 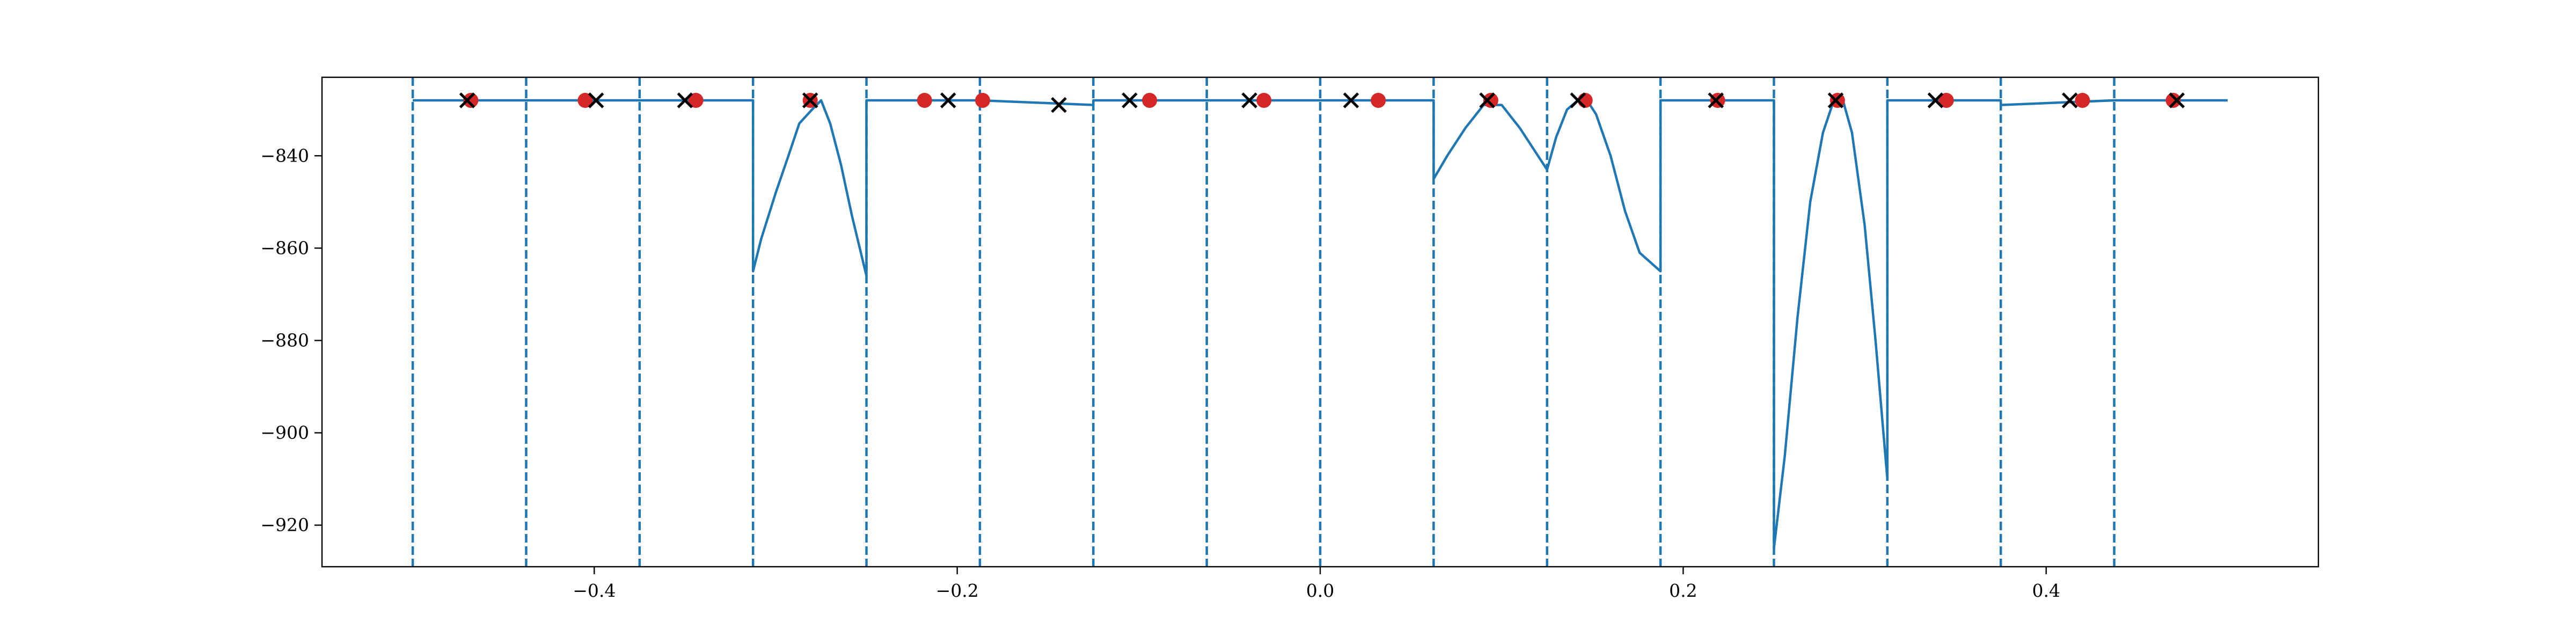 What do you see at coordinates (284, 247) in the screenshot?
I see `y-tick-label: −860` at bounding box center [284, 247].